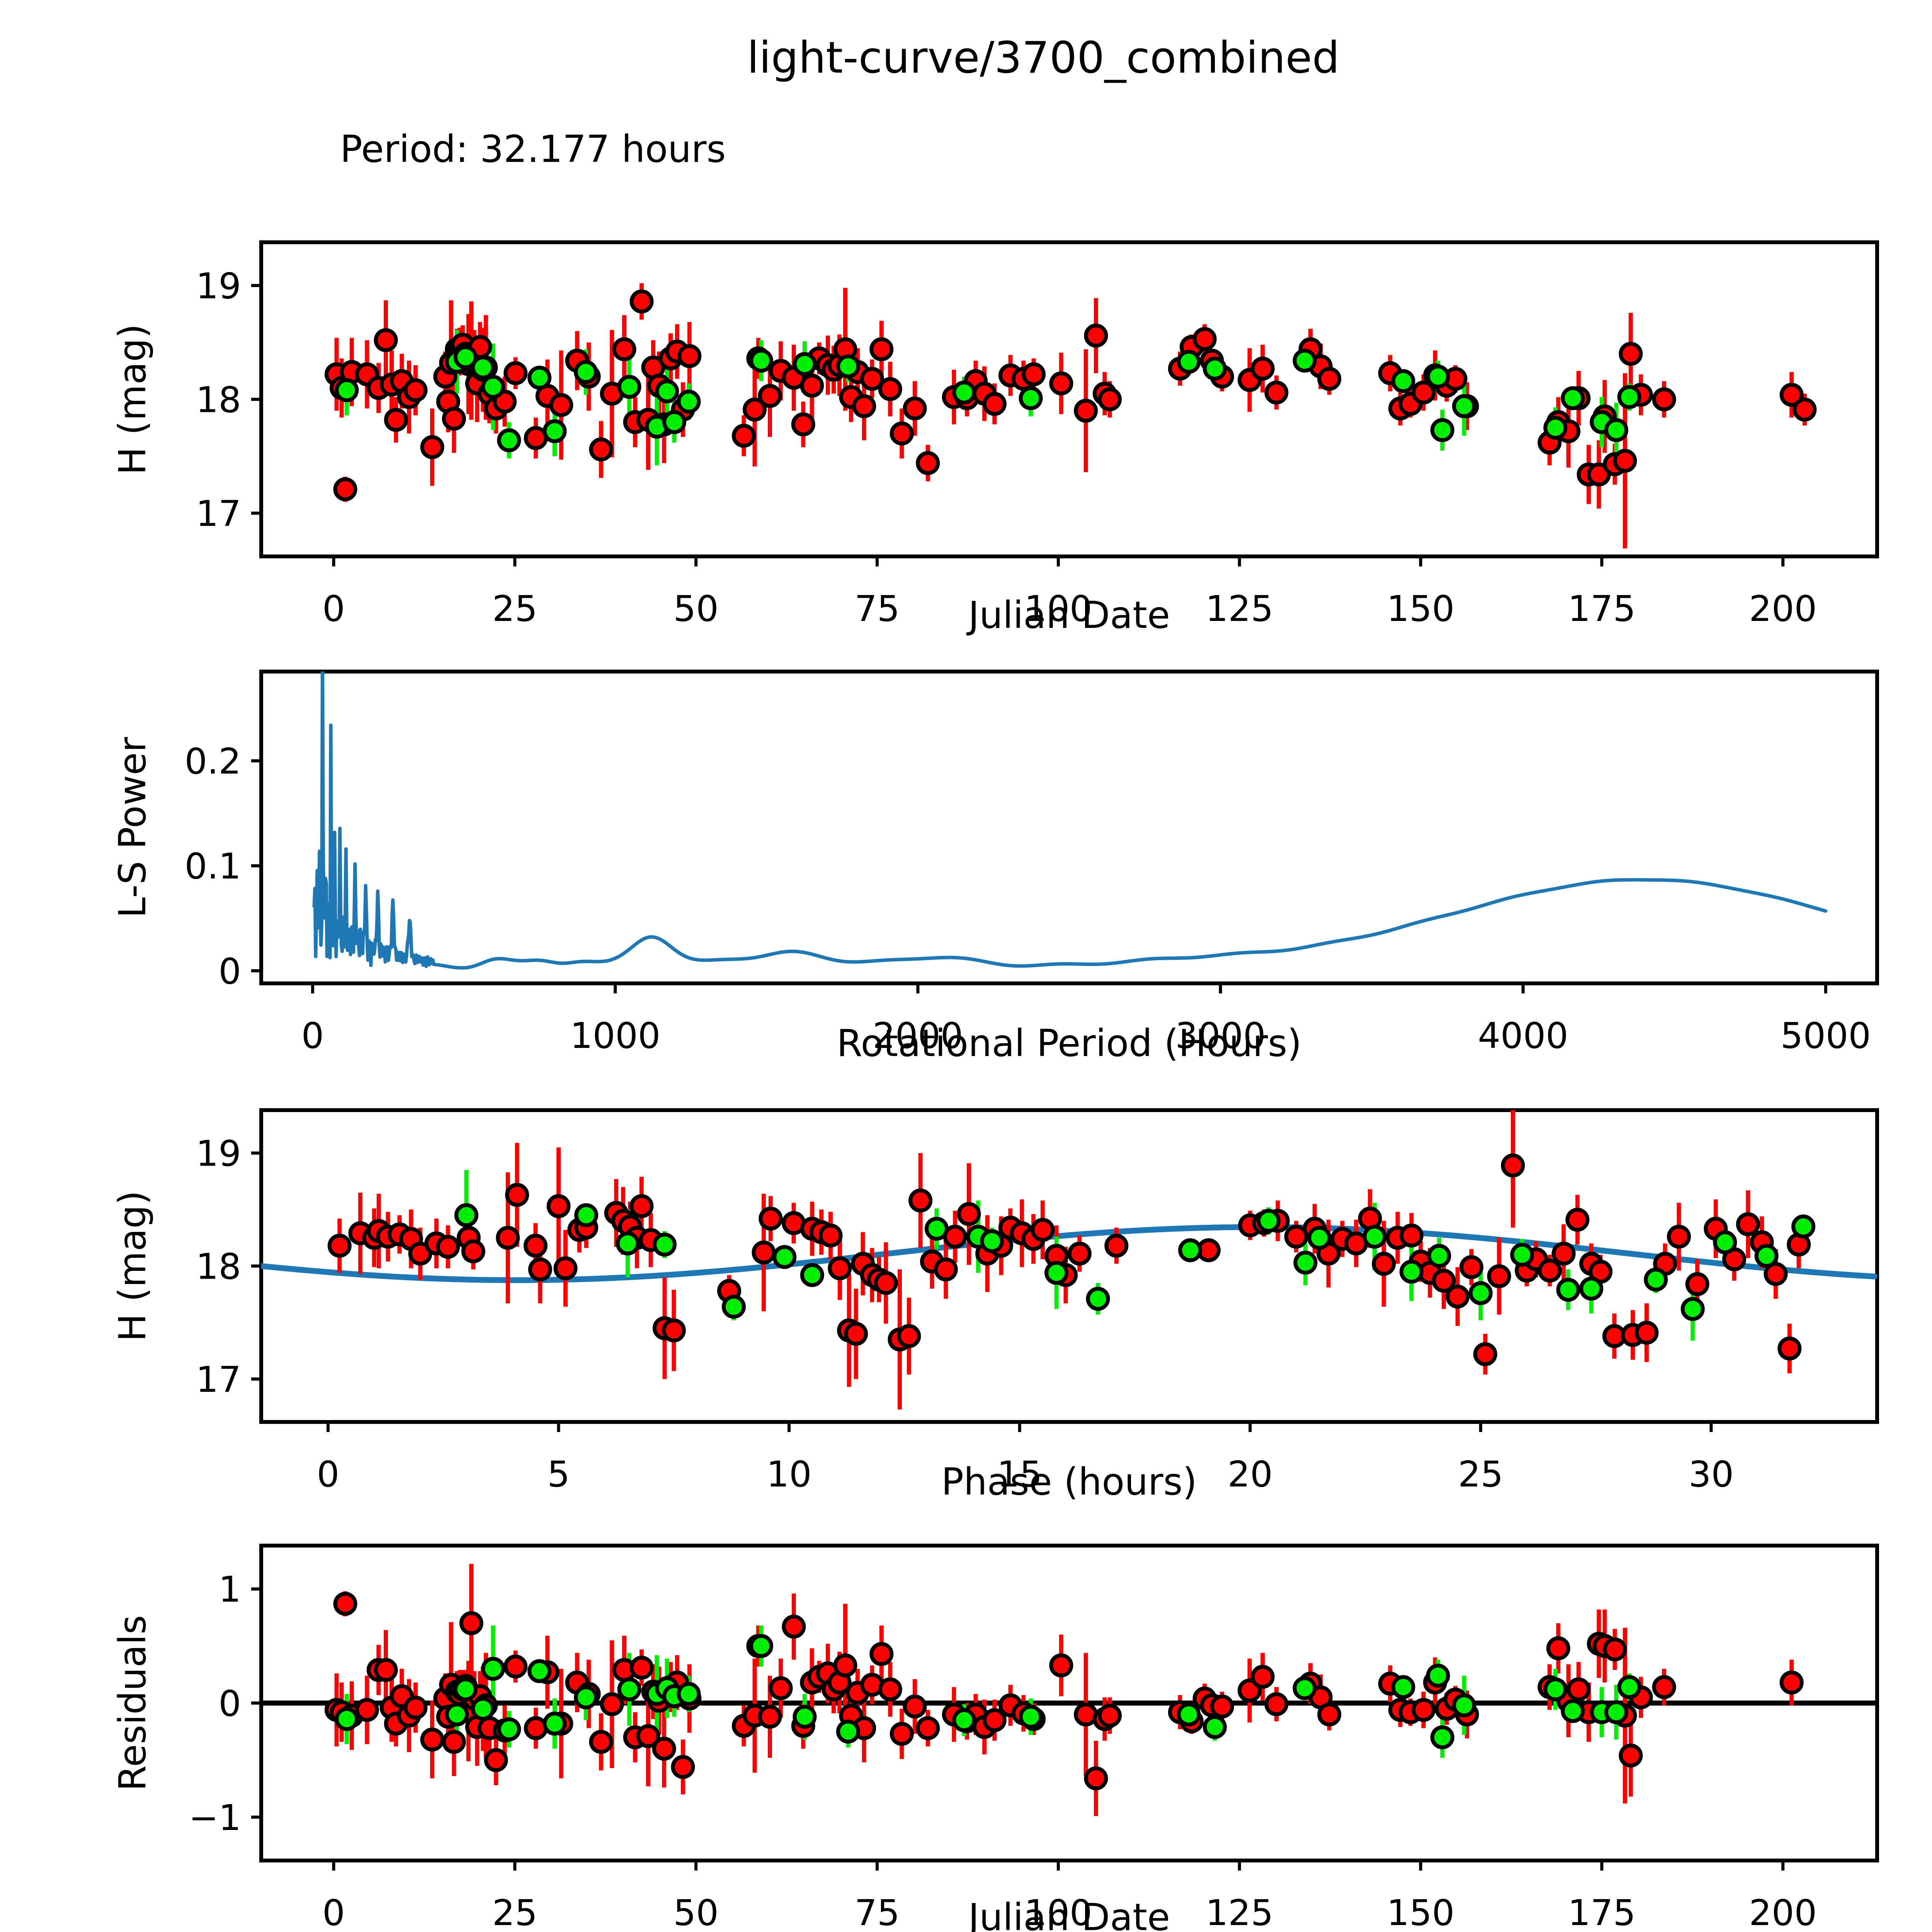 The height and width of the screenshot is (1932, 1932). Describe the element at coordinates (1043, 58) in the screenshot. I see `figure-title: light-curve/3700_combined` at that location.